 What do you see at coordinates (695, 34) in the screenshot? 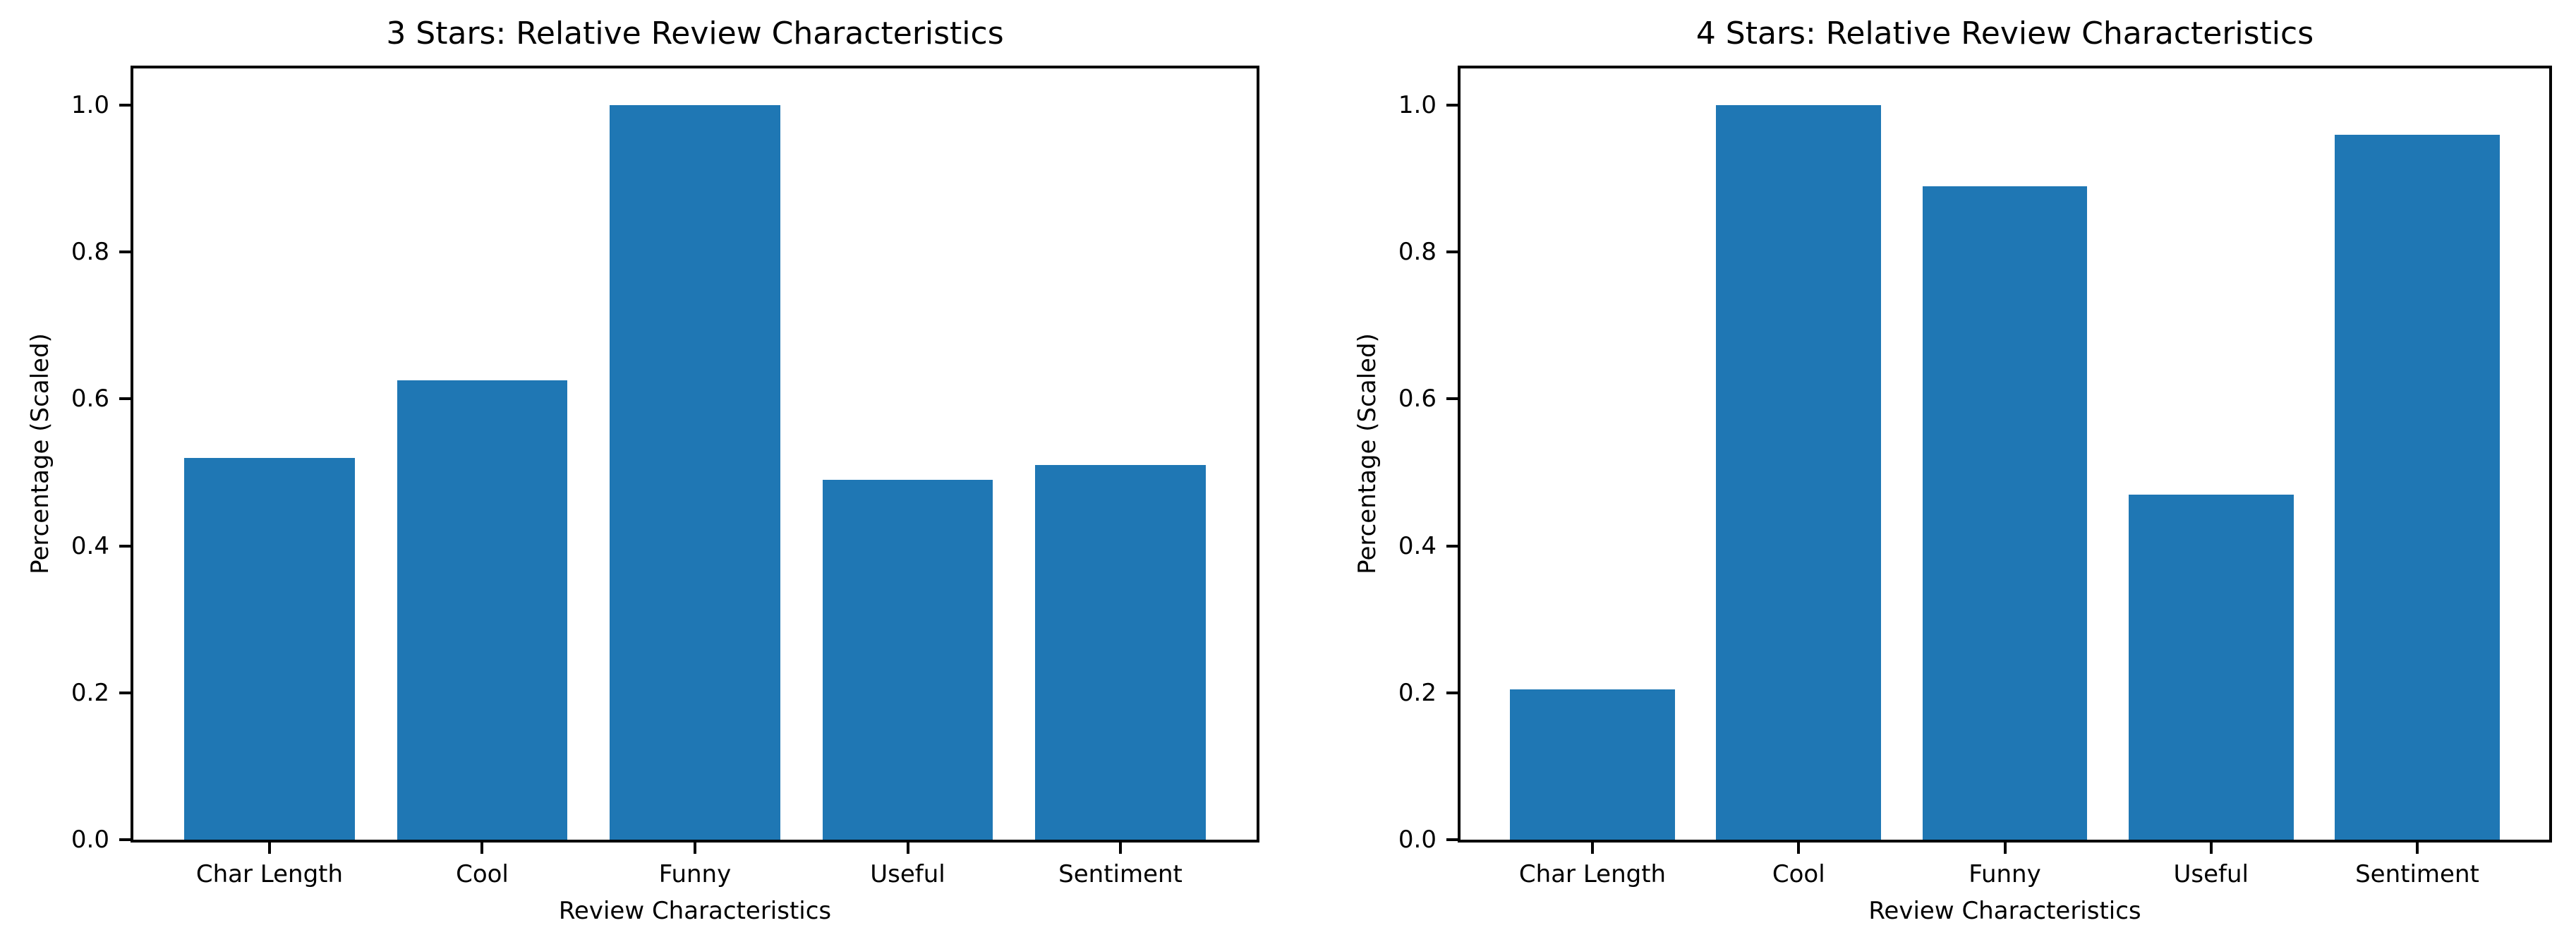
I see `chart-title: 3 Stars: Relative Review Characteristics` at bounding box center [695, 34].